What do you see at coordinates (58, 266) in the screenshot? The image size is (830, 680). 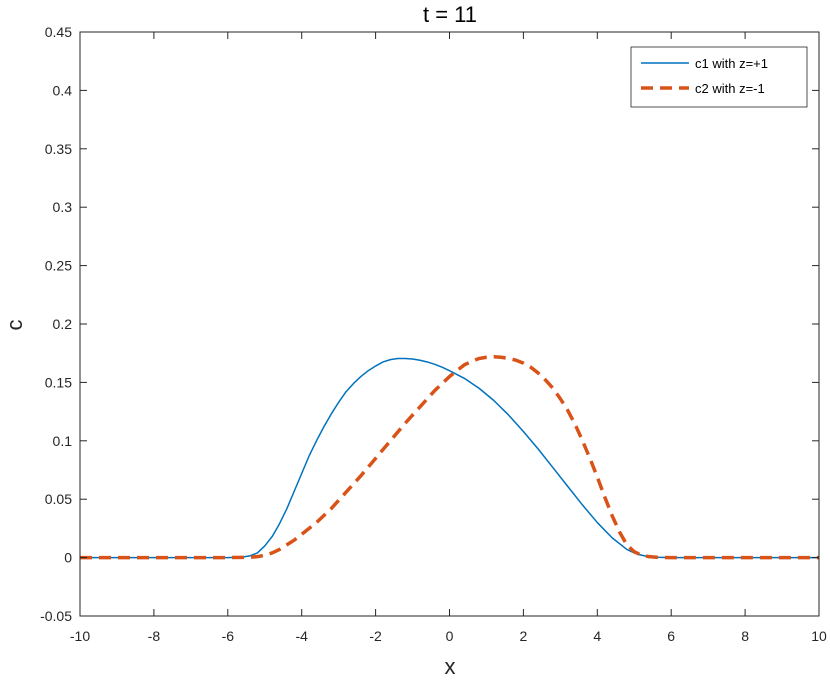 I see `y-tick-label: 0.25` at bounding box center [58, 266].